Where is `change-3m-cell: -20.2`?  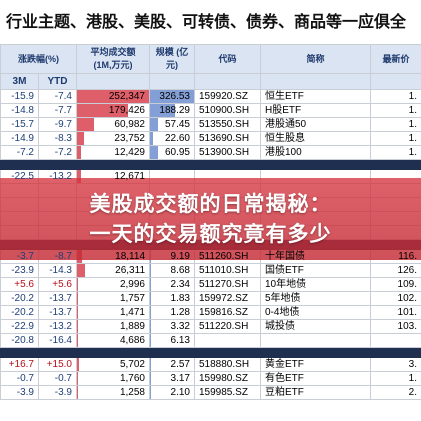 change-3m-cell: -20.2 is located at coordinates (19, 298).